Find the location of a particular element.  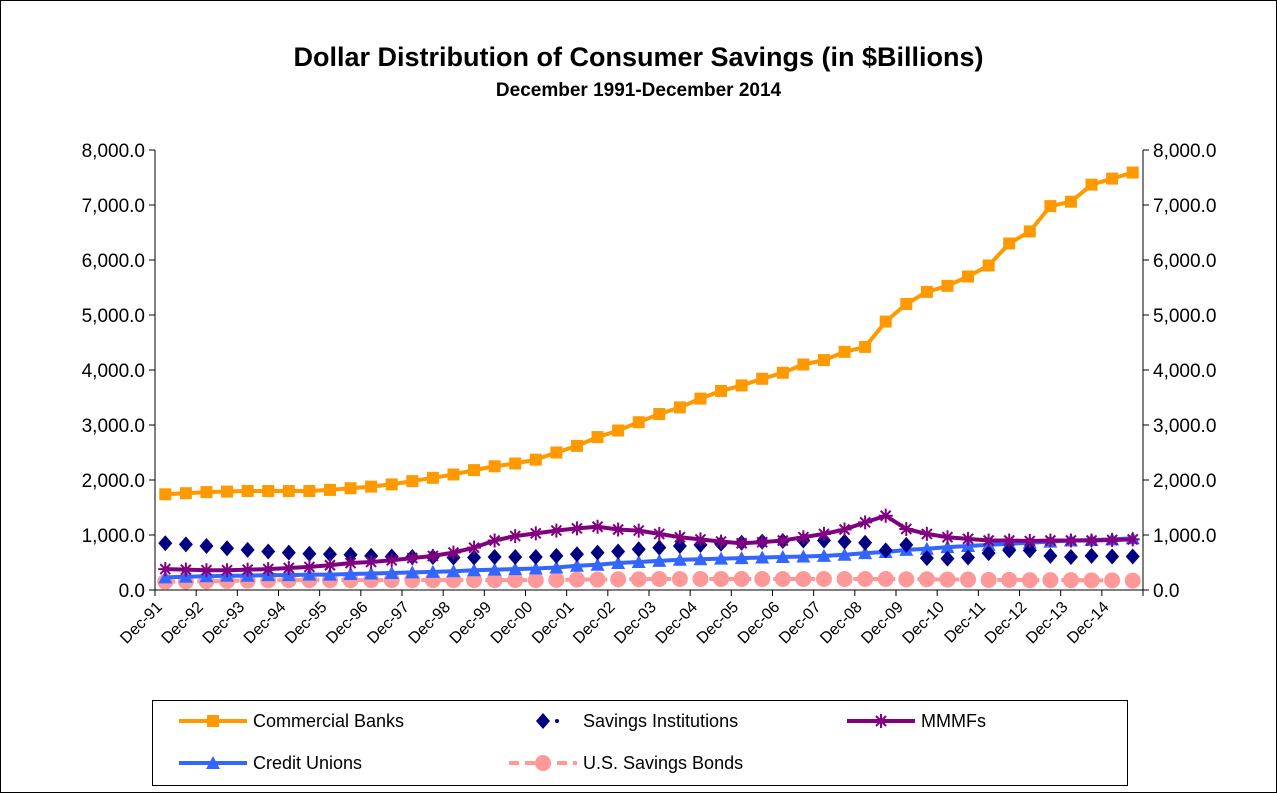

legend-item-mmmfs: MMMFs is located at coordinates (915, 721).